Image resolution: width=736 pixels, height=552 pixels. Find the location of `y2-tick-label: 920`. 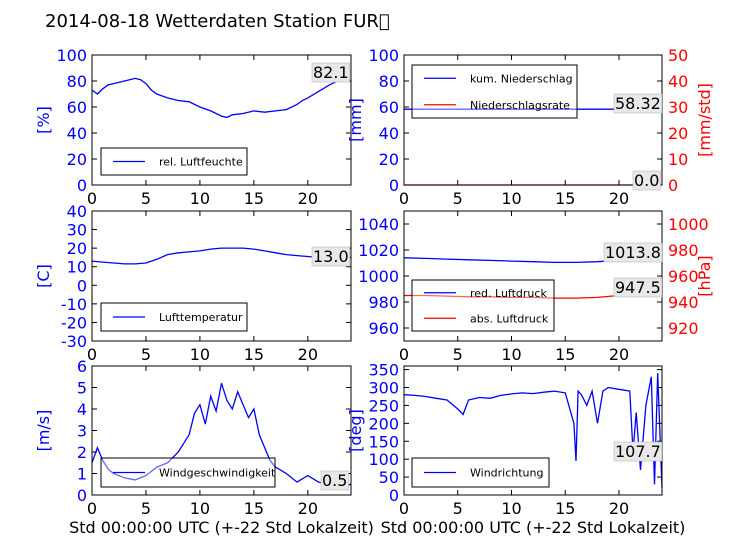

y2-tick-label: 920 is located at coordinates (683, 328).